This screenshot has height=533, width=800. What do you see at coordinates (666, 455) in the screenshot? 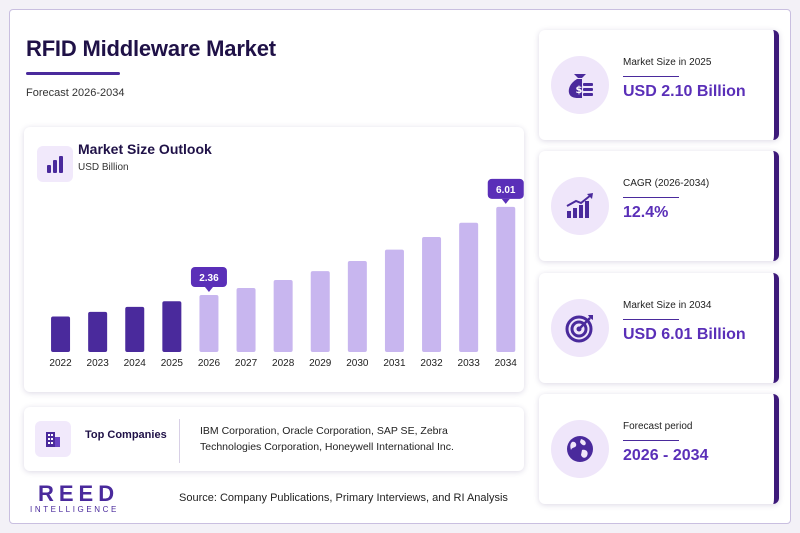
I see `stat-value: 2026 - 2034` at bounding box center [666, 455].